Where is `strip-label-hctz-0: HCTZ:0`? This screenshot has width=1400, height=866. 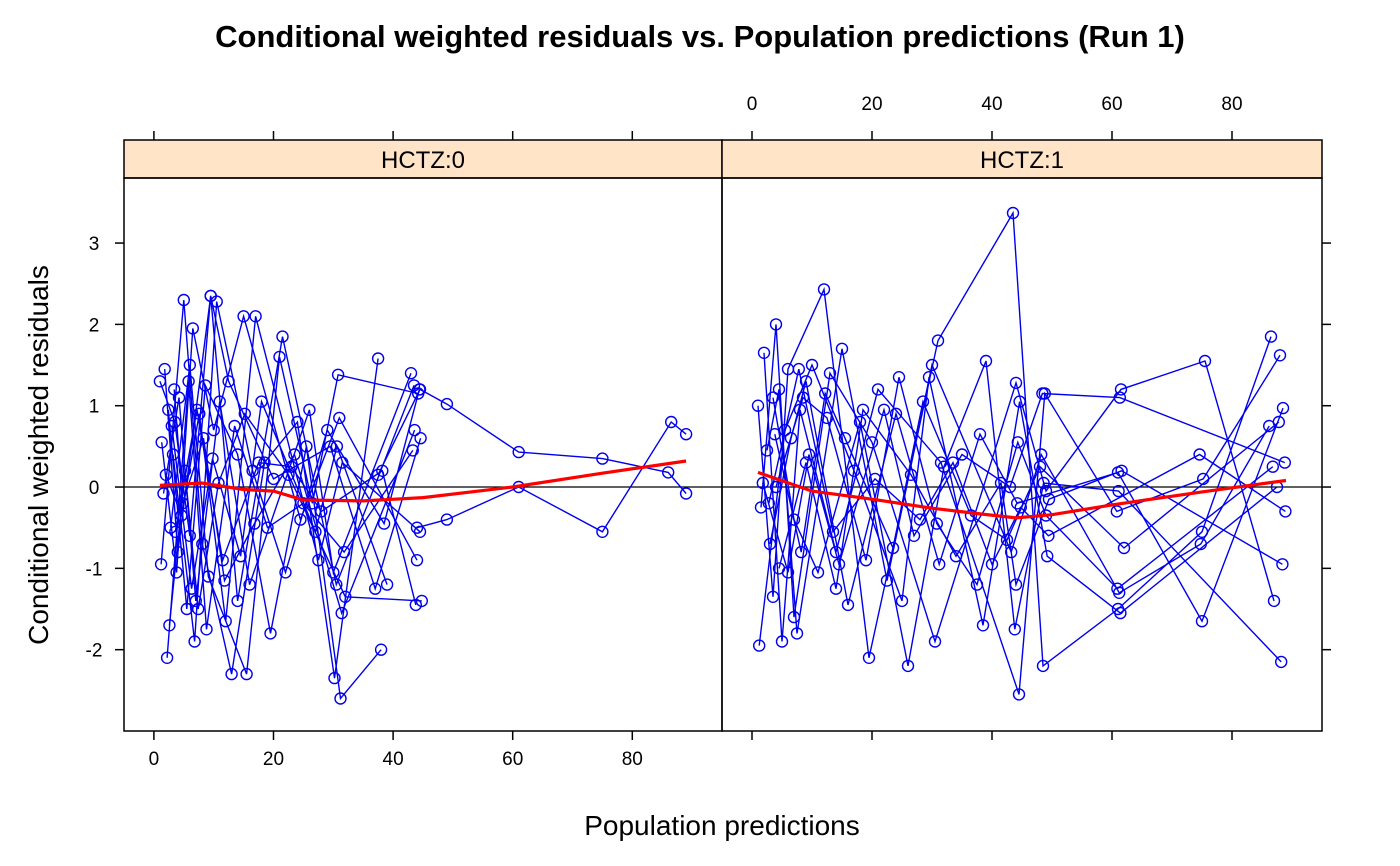 strip-label-hctz-0: HCTZ:0 is located at coordinates (423, 160).